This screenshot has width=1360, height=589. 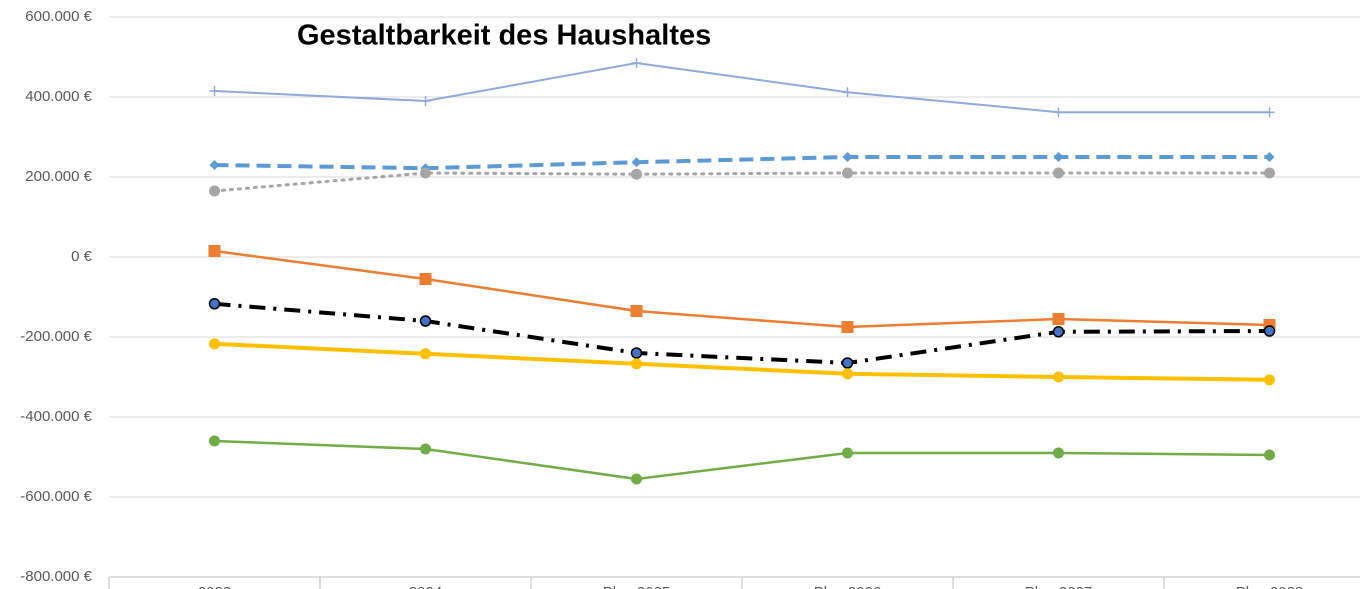 I want to click on x-tick-label: Plan 2027, so click(x=1059, y=586).